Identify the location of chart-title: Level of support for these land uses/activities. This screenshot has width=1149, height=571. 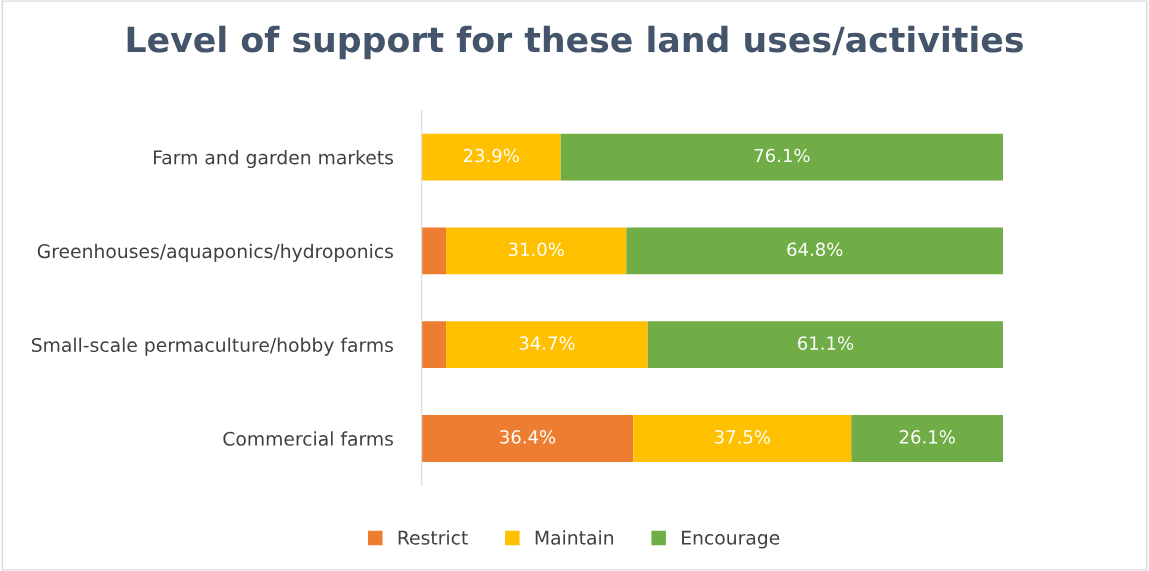
(575, 42).